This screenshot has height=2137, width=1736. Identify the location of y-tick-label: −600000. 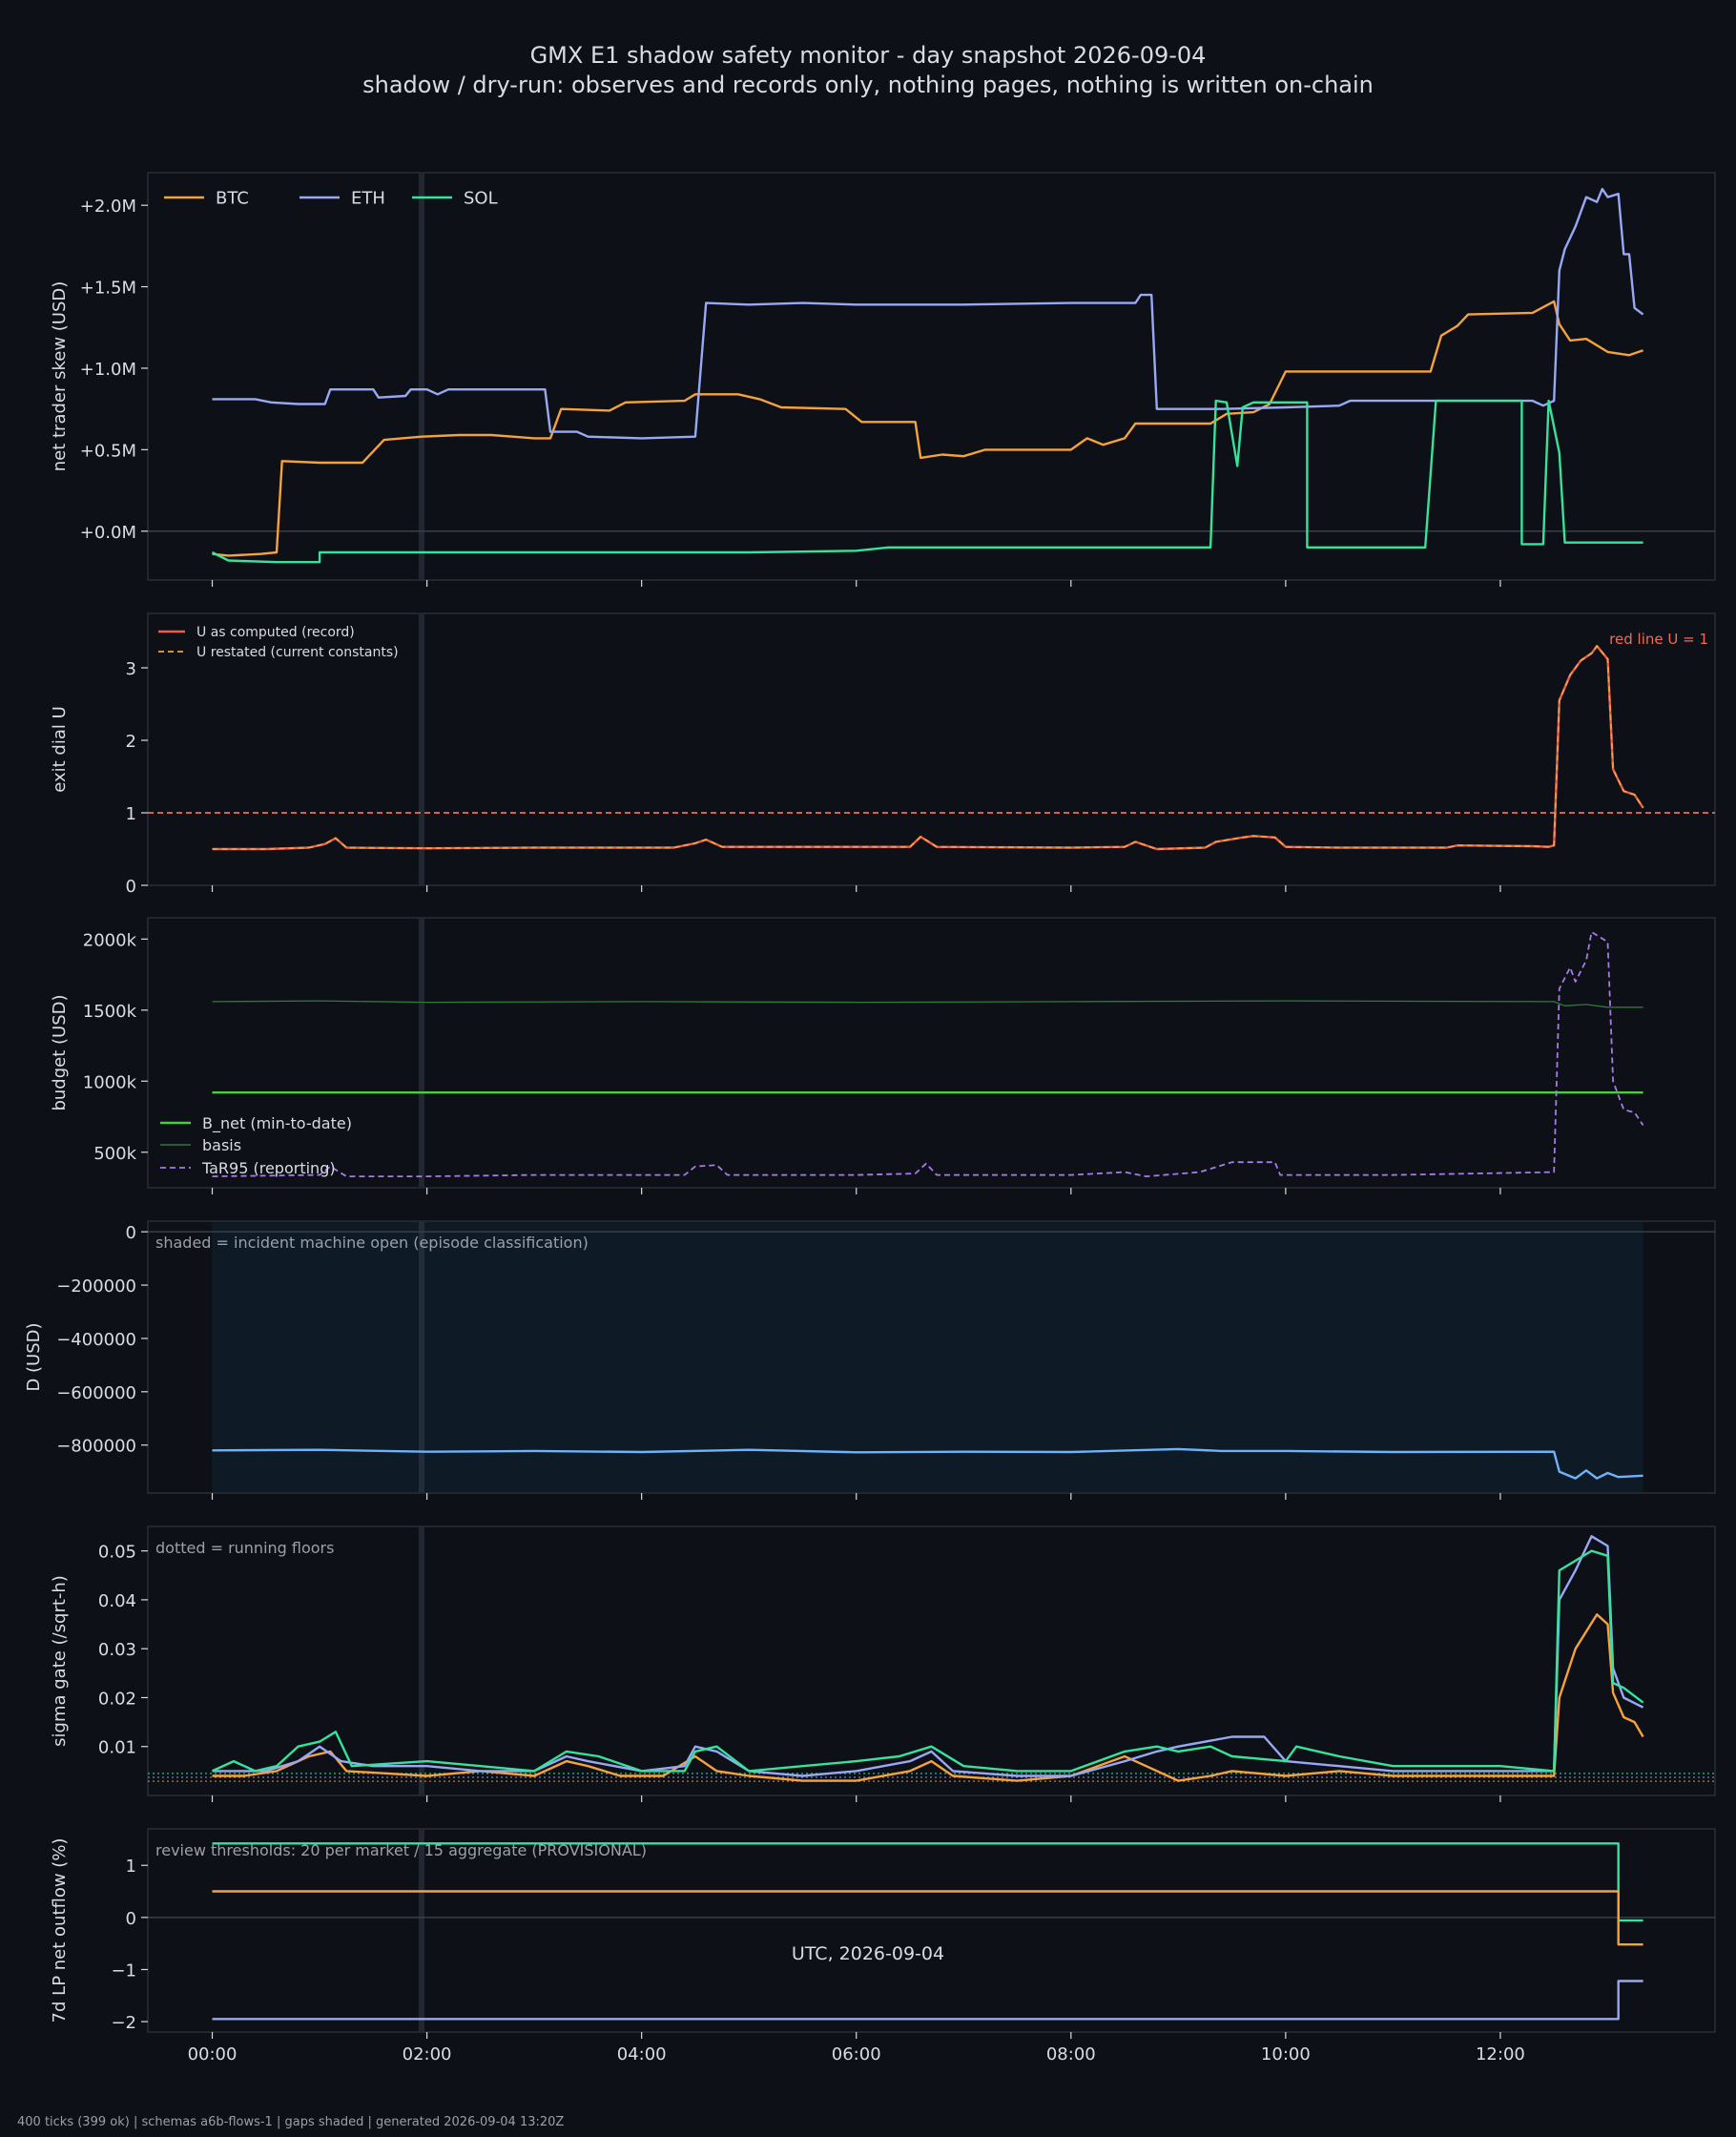
(96, 1393).